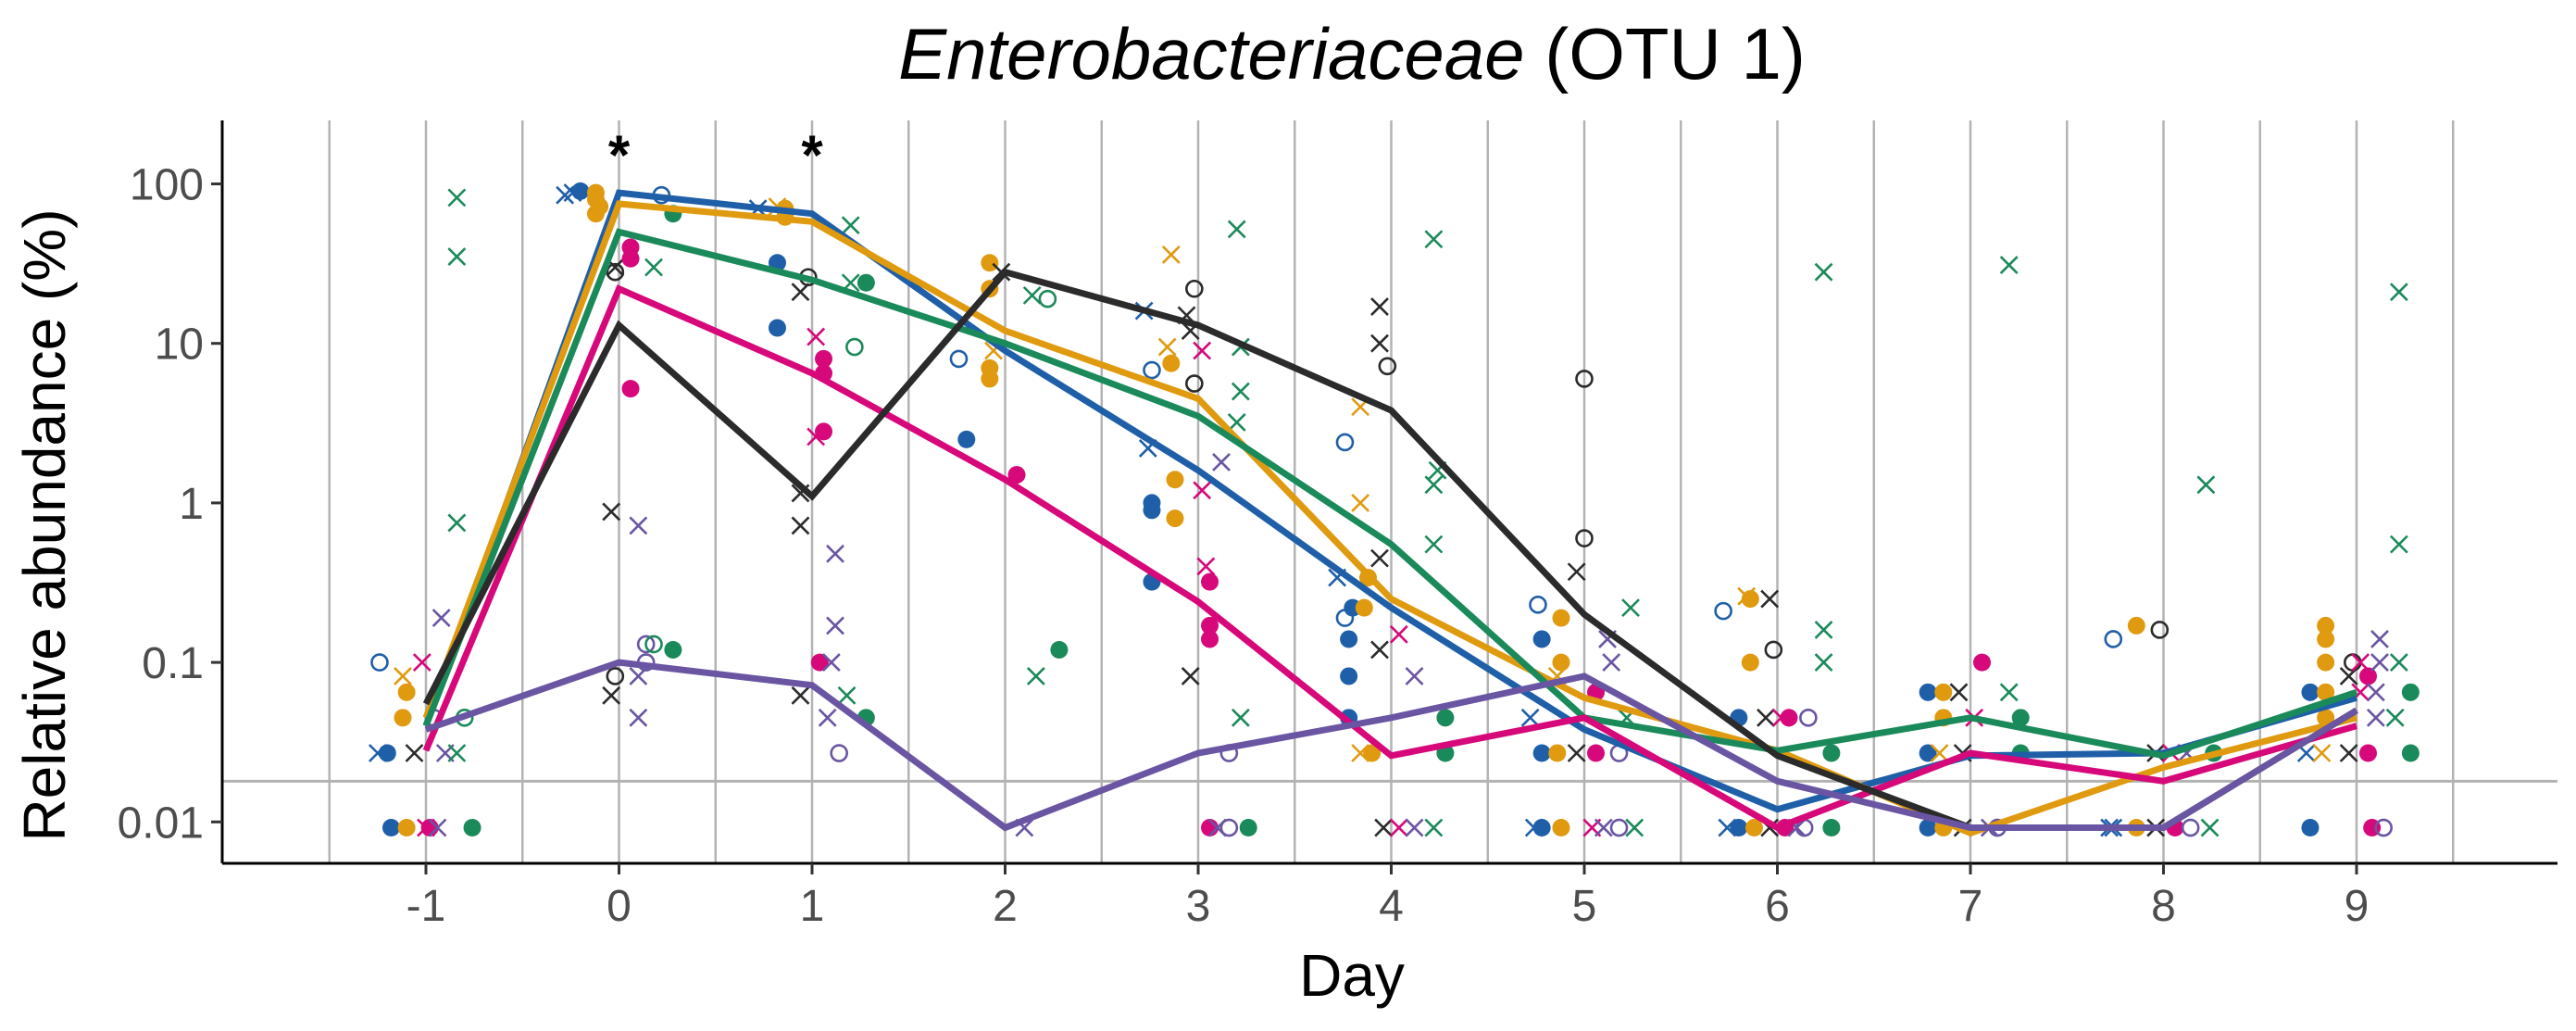  I want to click on chart-title: Enterobacteriaceae (OTU 1), so click(1352, 53).